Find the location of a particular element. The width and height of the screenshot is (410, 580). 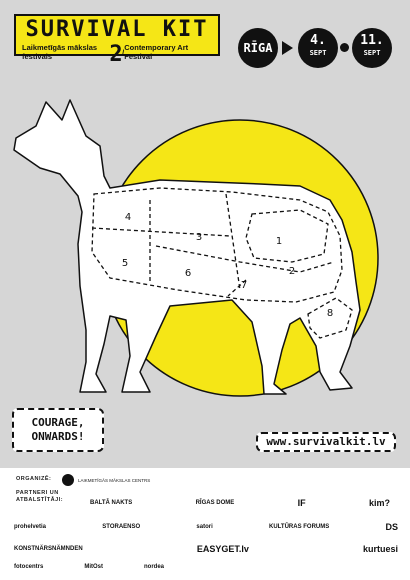

end-day: 11. is located at coordinates (372, 40).